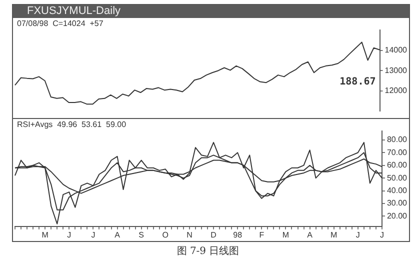 The width and height of the screenshot is (416, 278). I want to click on x-tick-label: D, so click(213, 235).